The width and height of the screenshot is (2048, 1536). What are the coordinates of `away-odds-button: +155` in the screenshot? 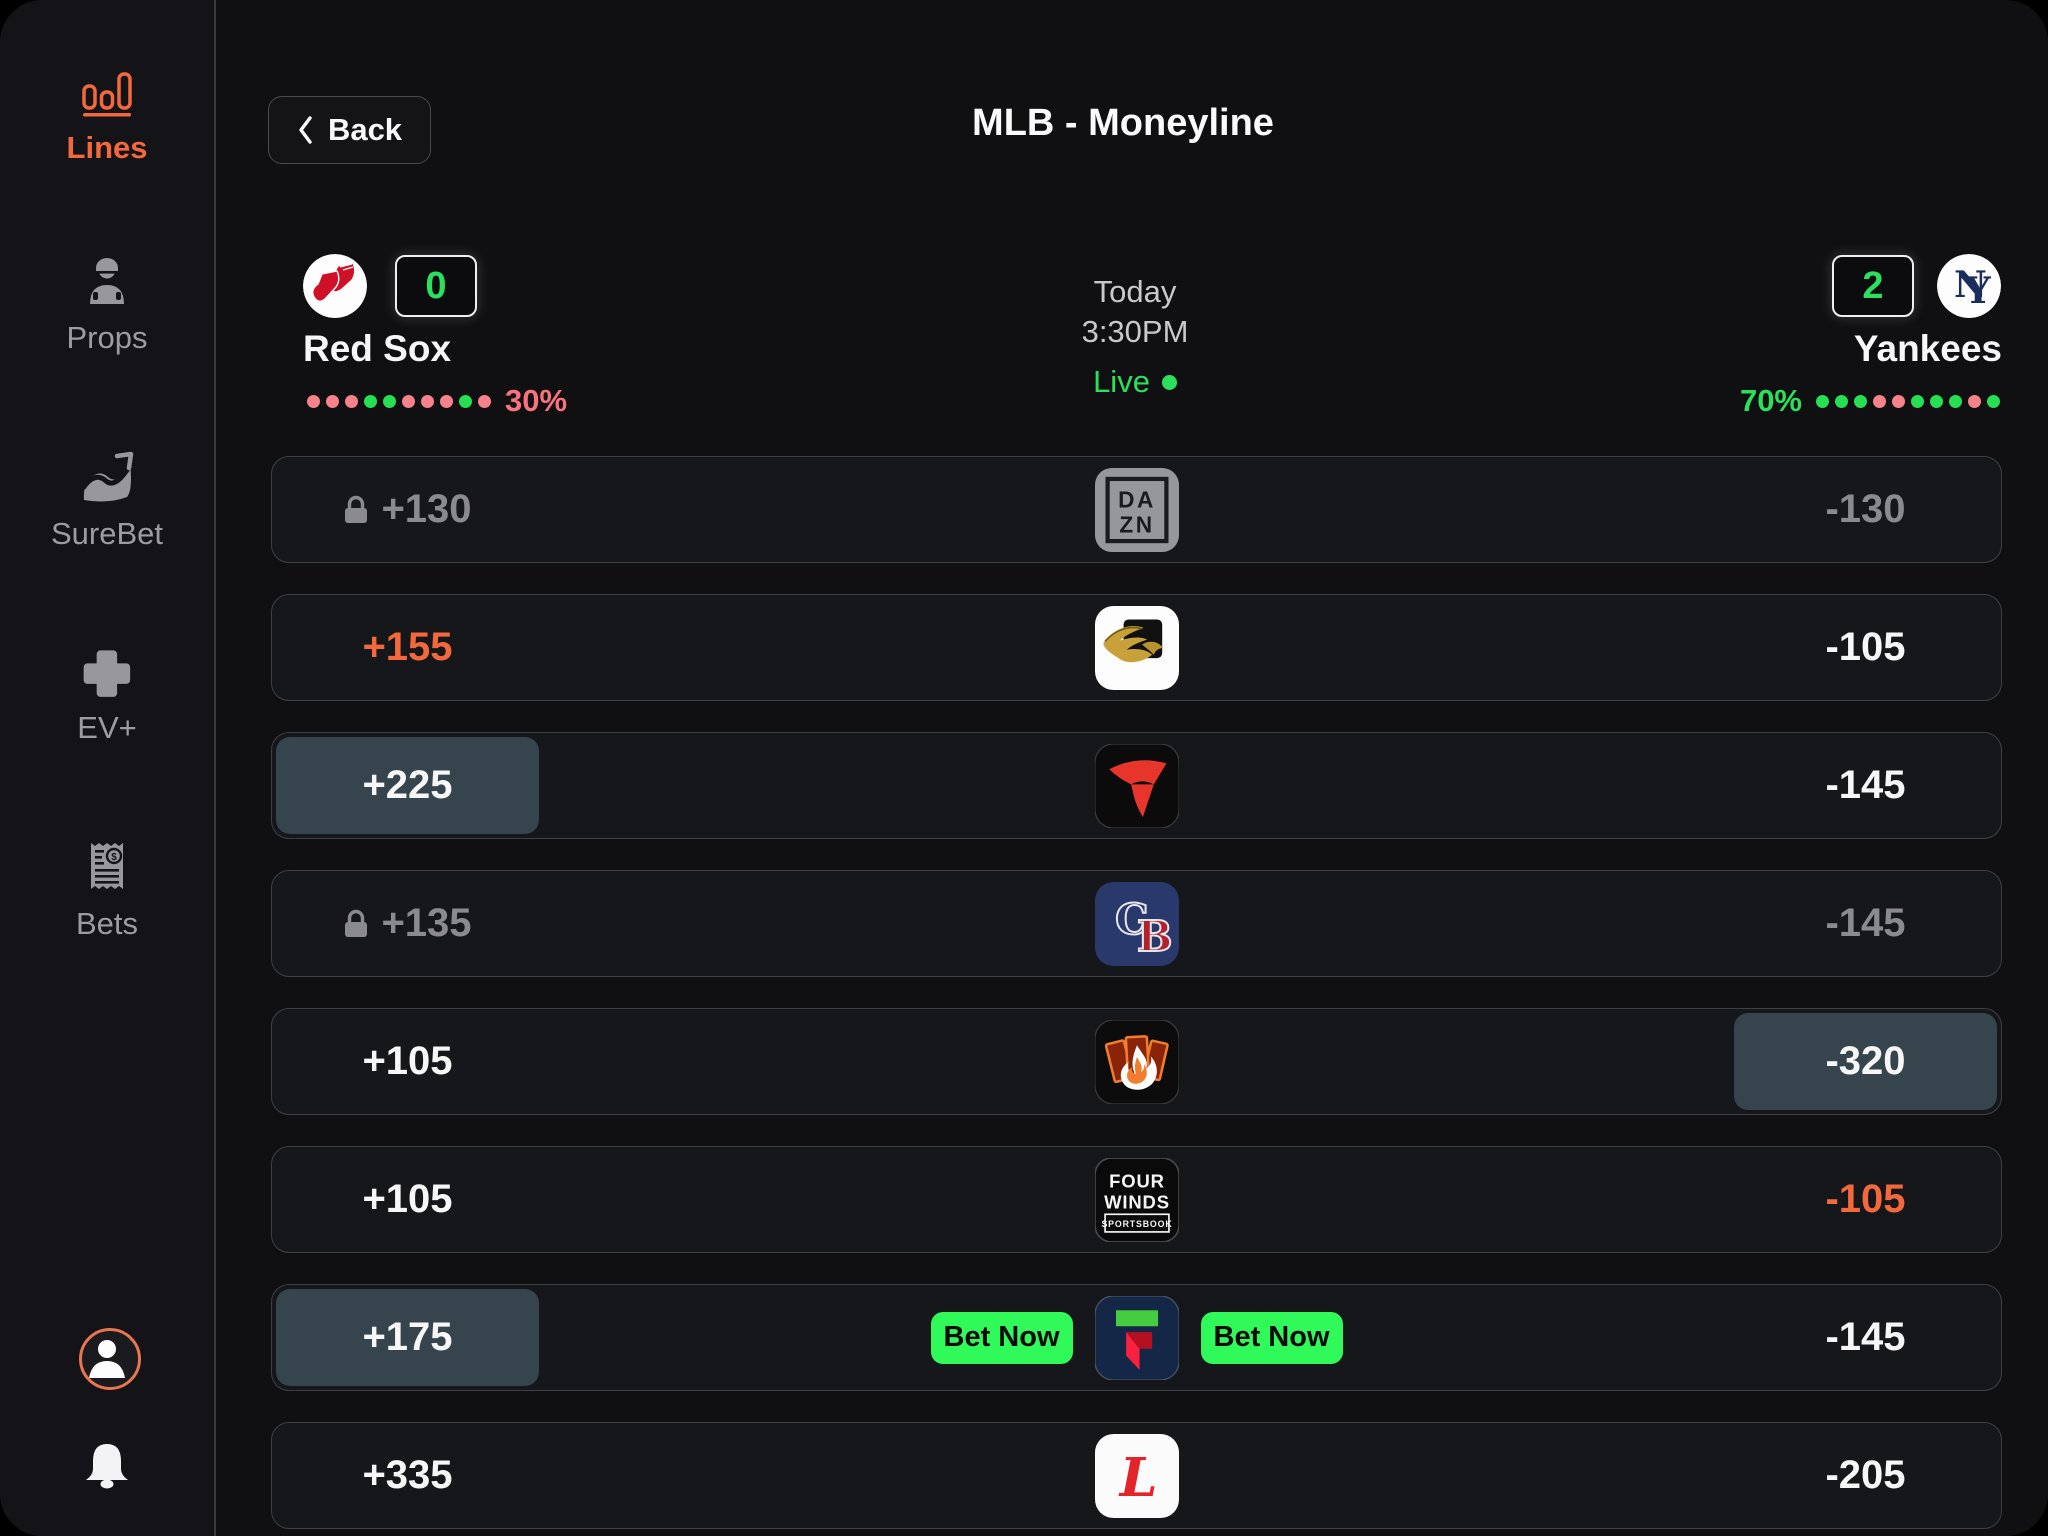 It's located at (407, 647).